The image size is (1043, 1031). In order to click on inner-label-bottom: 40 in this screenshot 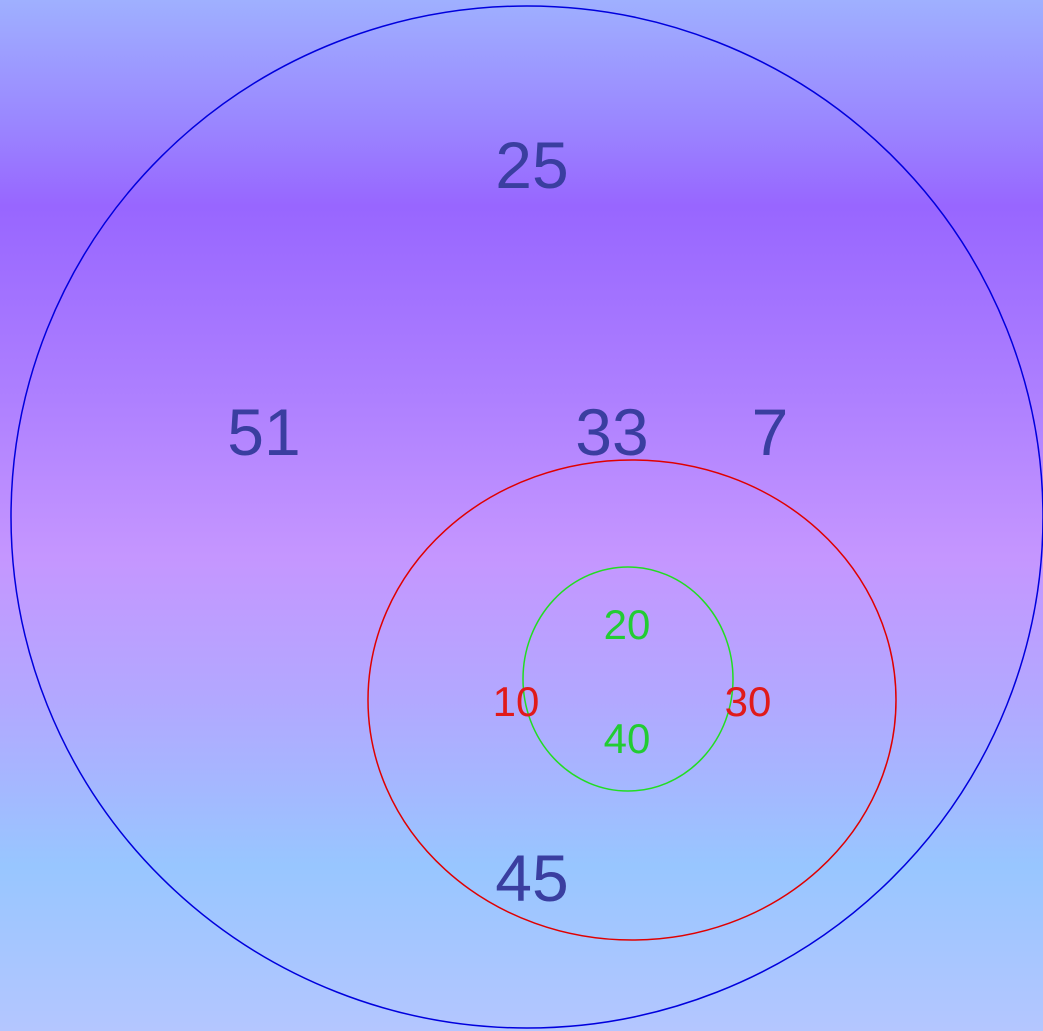, I will do `click(627, 738)`.